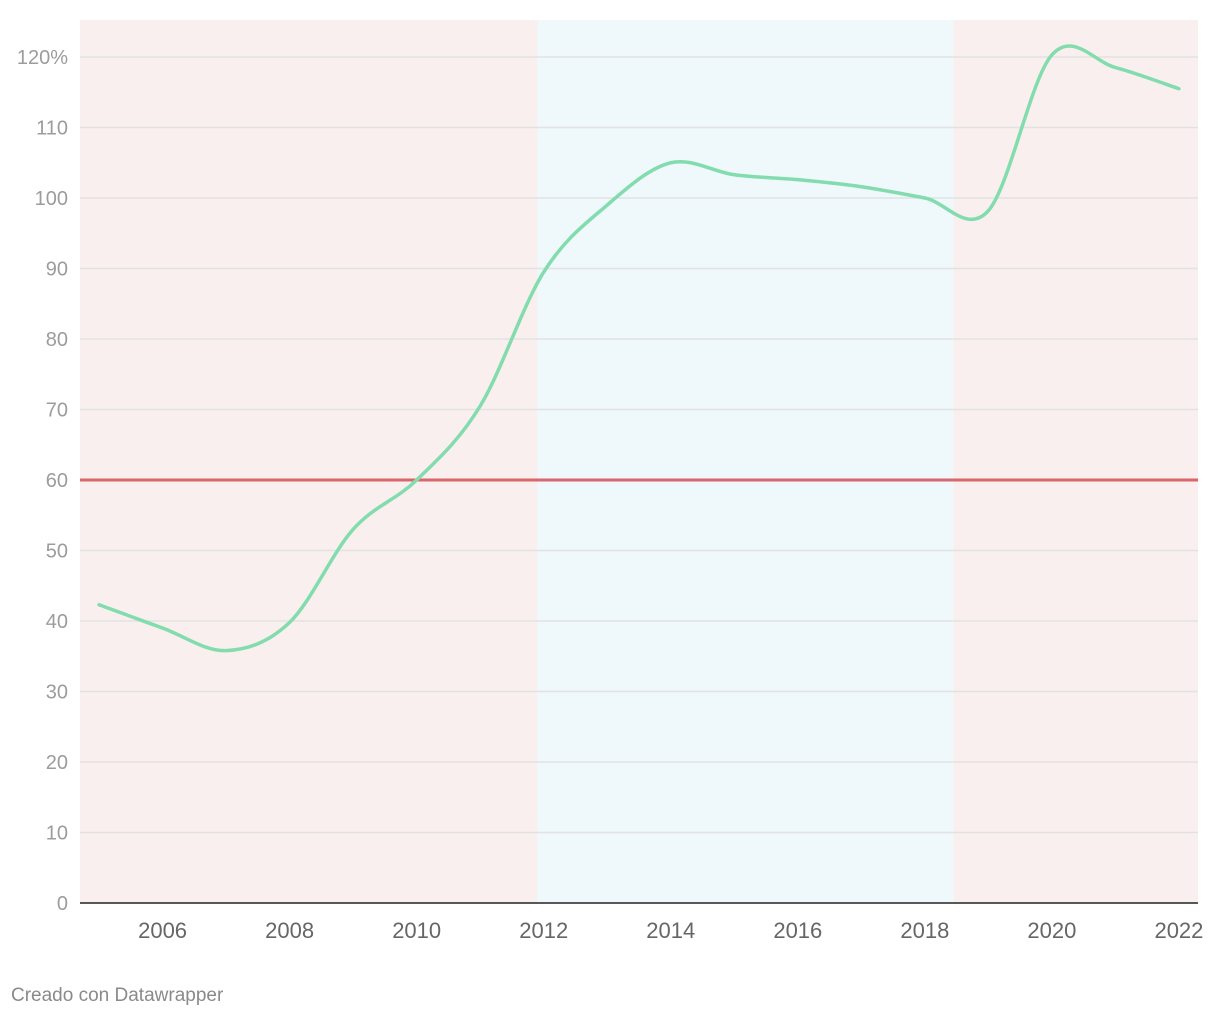  I want to click on x-tick-label-2008: 2008, so click(289, 930).